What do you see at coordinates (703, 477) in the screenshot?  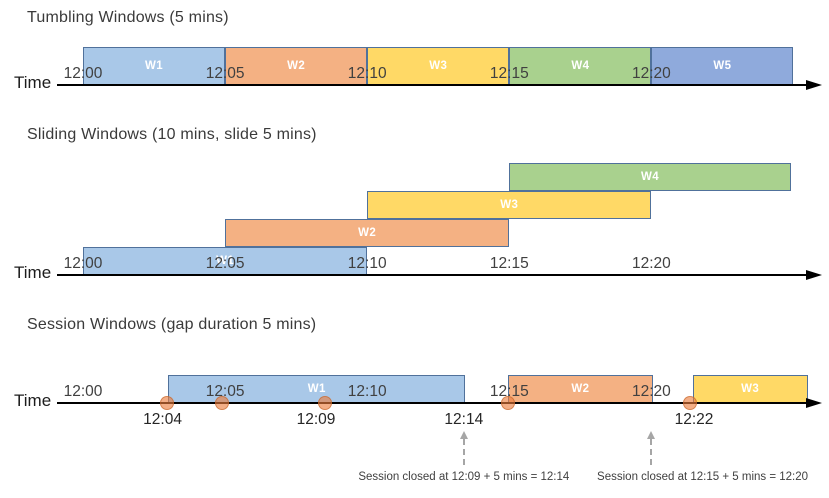 I see `session-close-annotation: Session closed at 12:15 + 5 mins = 12:20` at bounding box center [703, 477].